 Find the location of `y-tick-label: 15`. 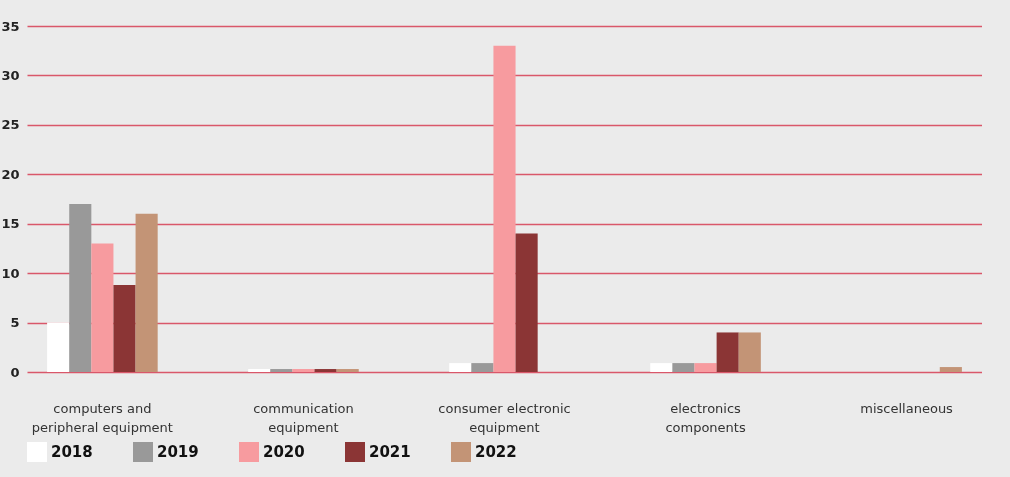

y-tick-label: 15 is located at coordinates (10, 224).